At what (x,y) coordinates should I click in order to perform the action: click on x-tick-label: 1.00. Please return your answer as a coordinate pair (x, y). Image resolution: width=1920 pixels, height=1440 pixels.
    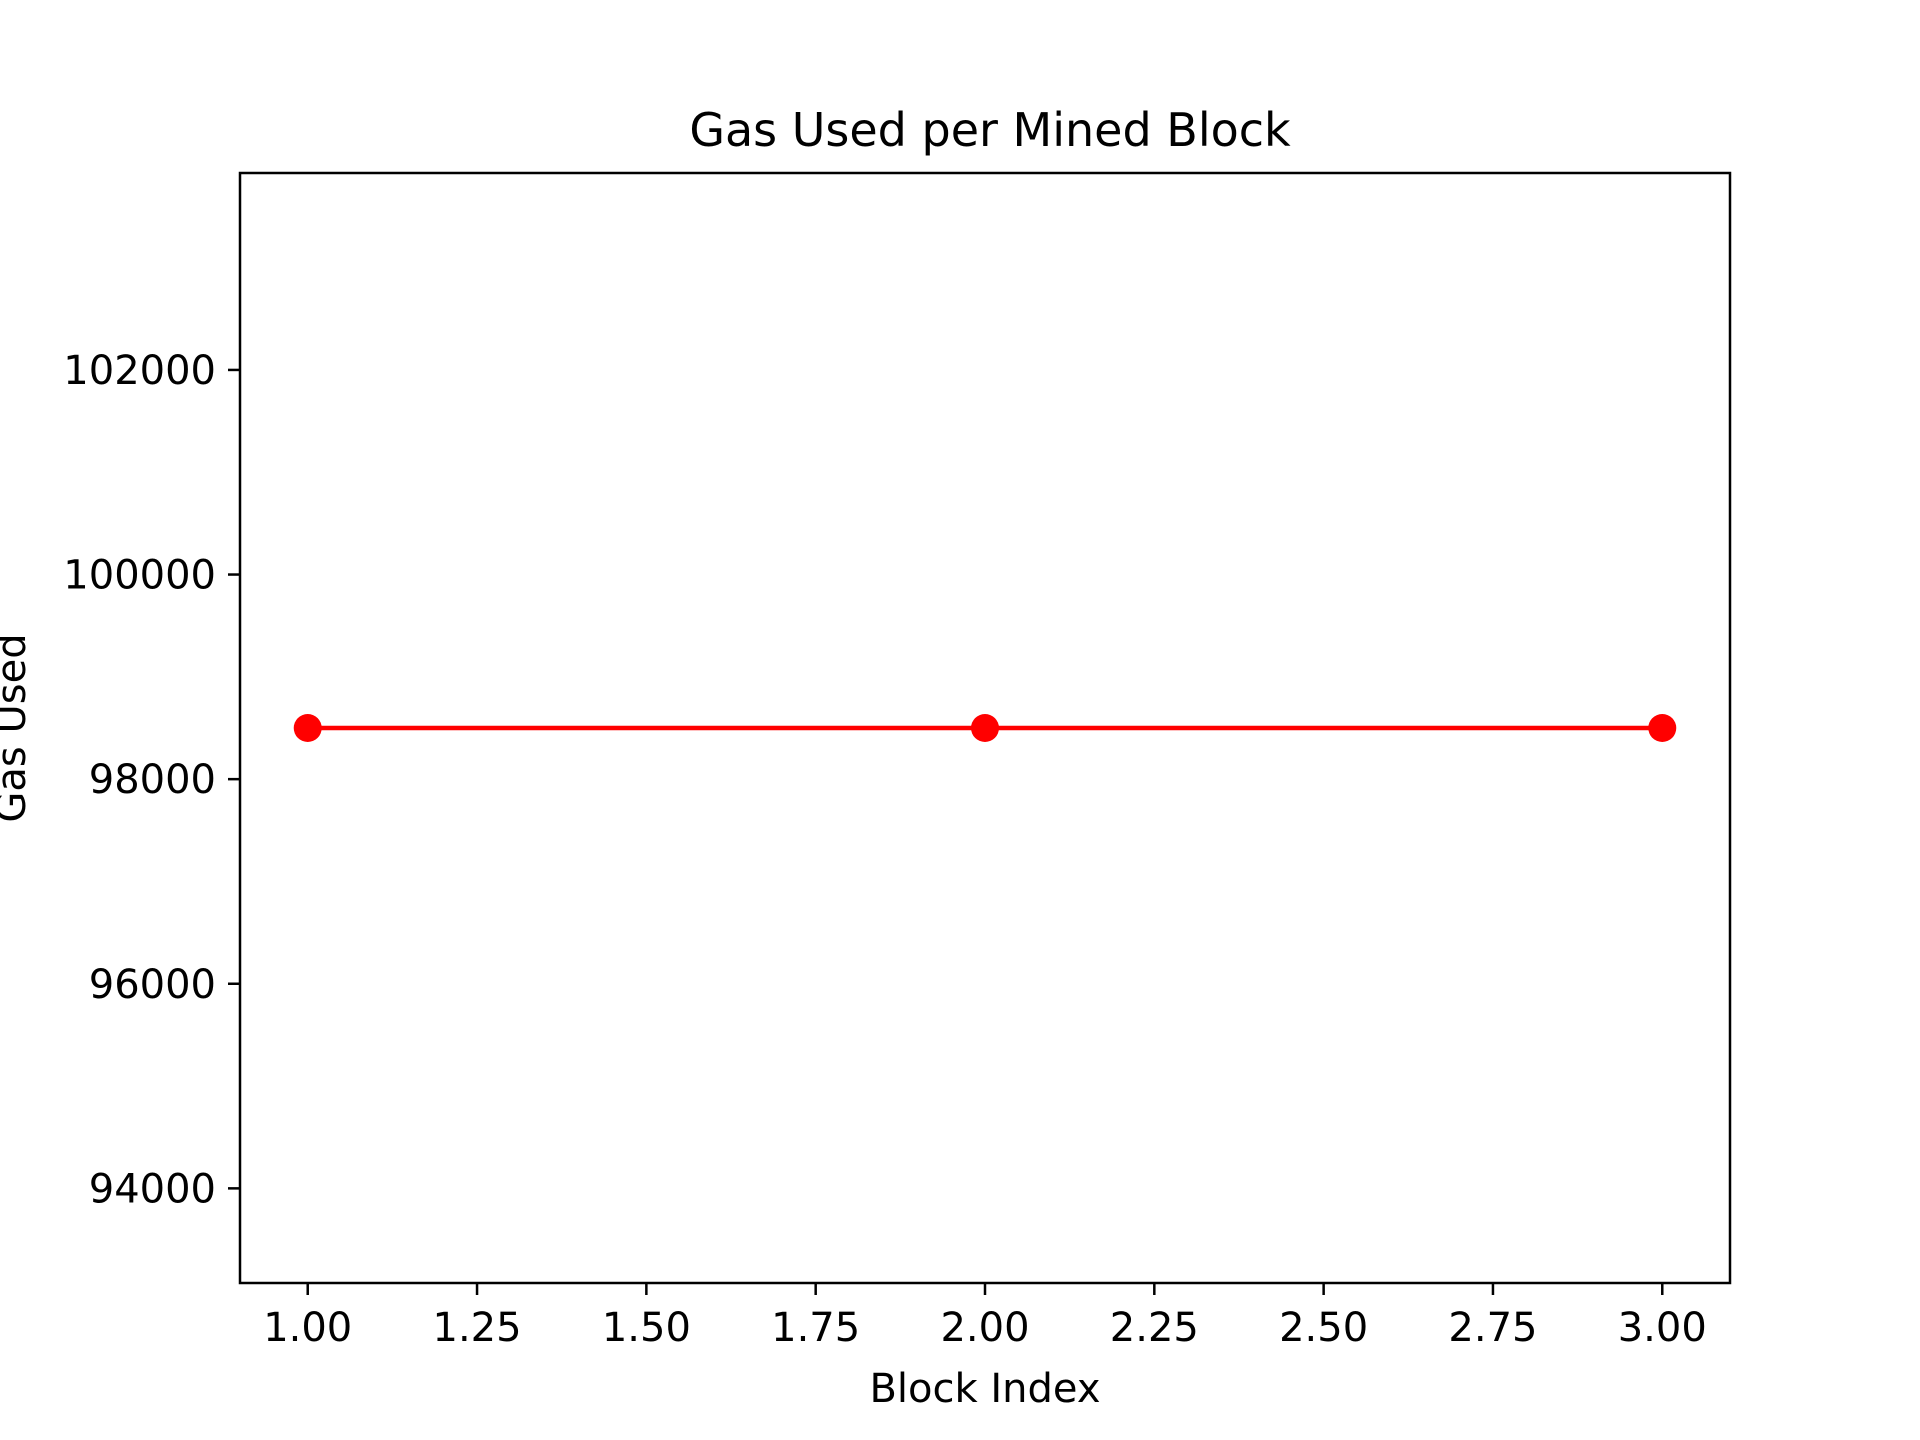
    Looking at the image, I should click on (307, 1328).